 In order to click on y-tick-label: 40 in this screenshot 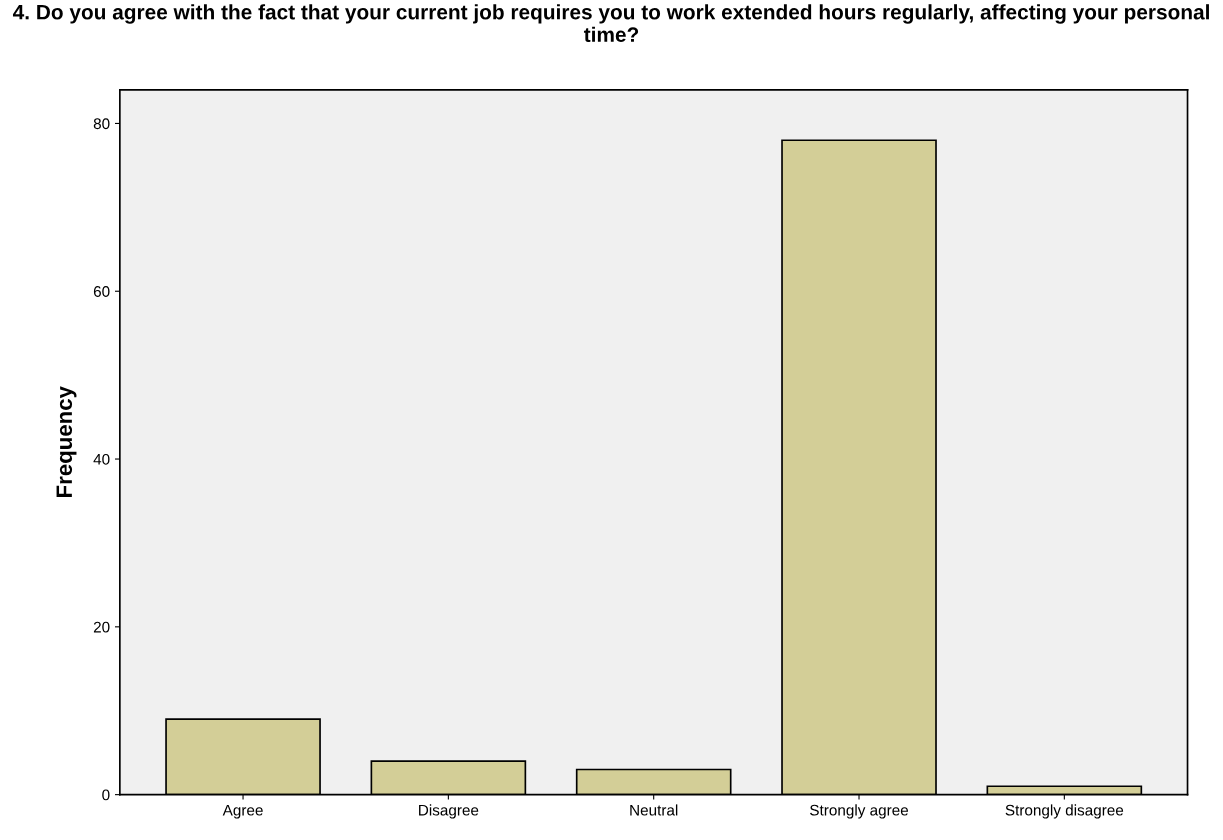, I will do `click(101, 459)`.